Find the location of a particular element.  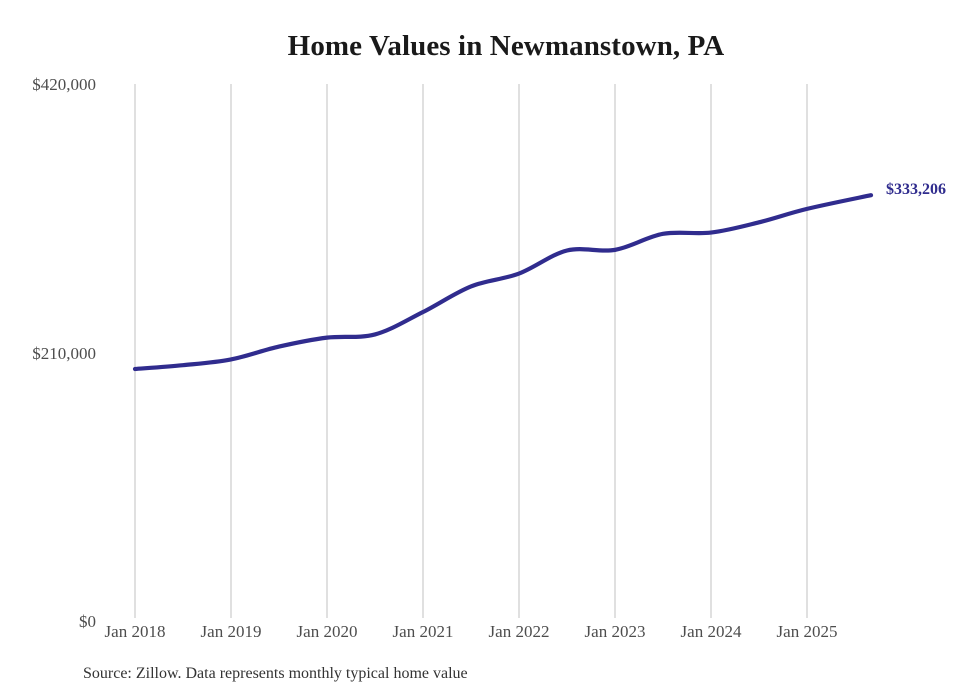

x-axis-tick-jan-2023: Jan 2023 is located at coordinates (615, 631).